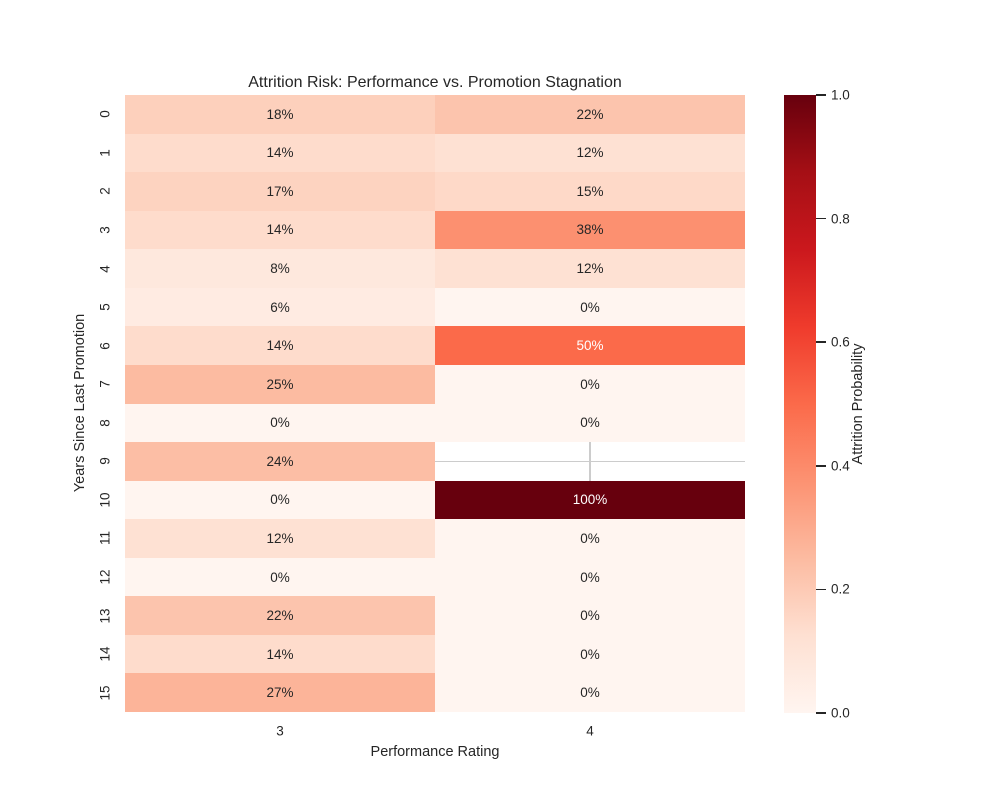  Describe the element at coordinates (590, 731) in the screenshot. I see `x-tick-label: 4` at that location.